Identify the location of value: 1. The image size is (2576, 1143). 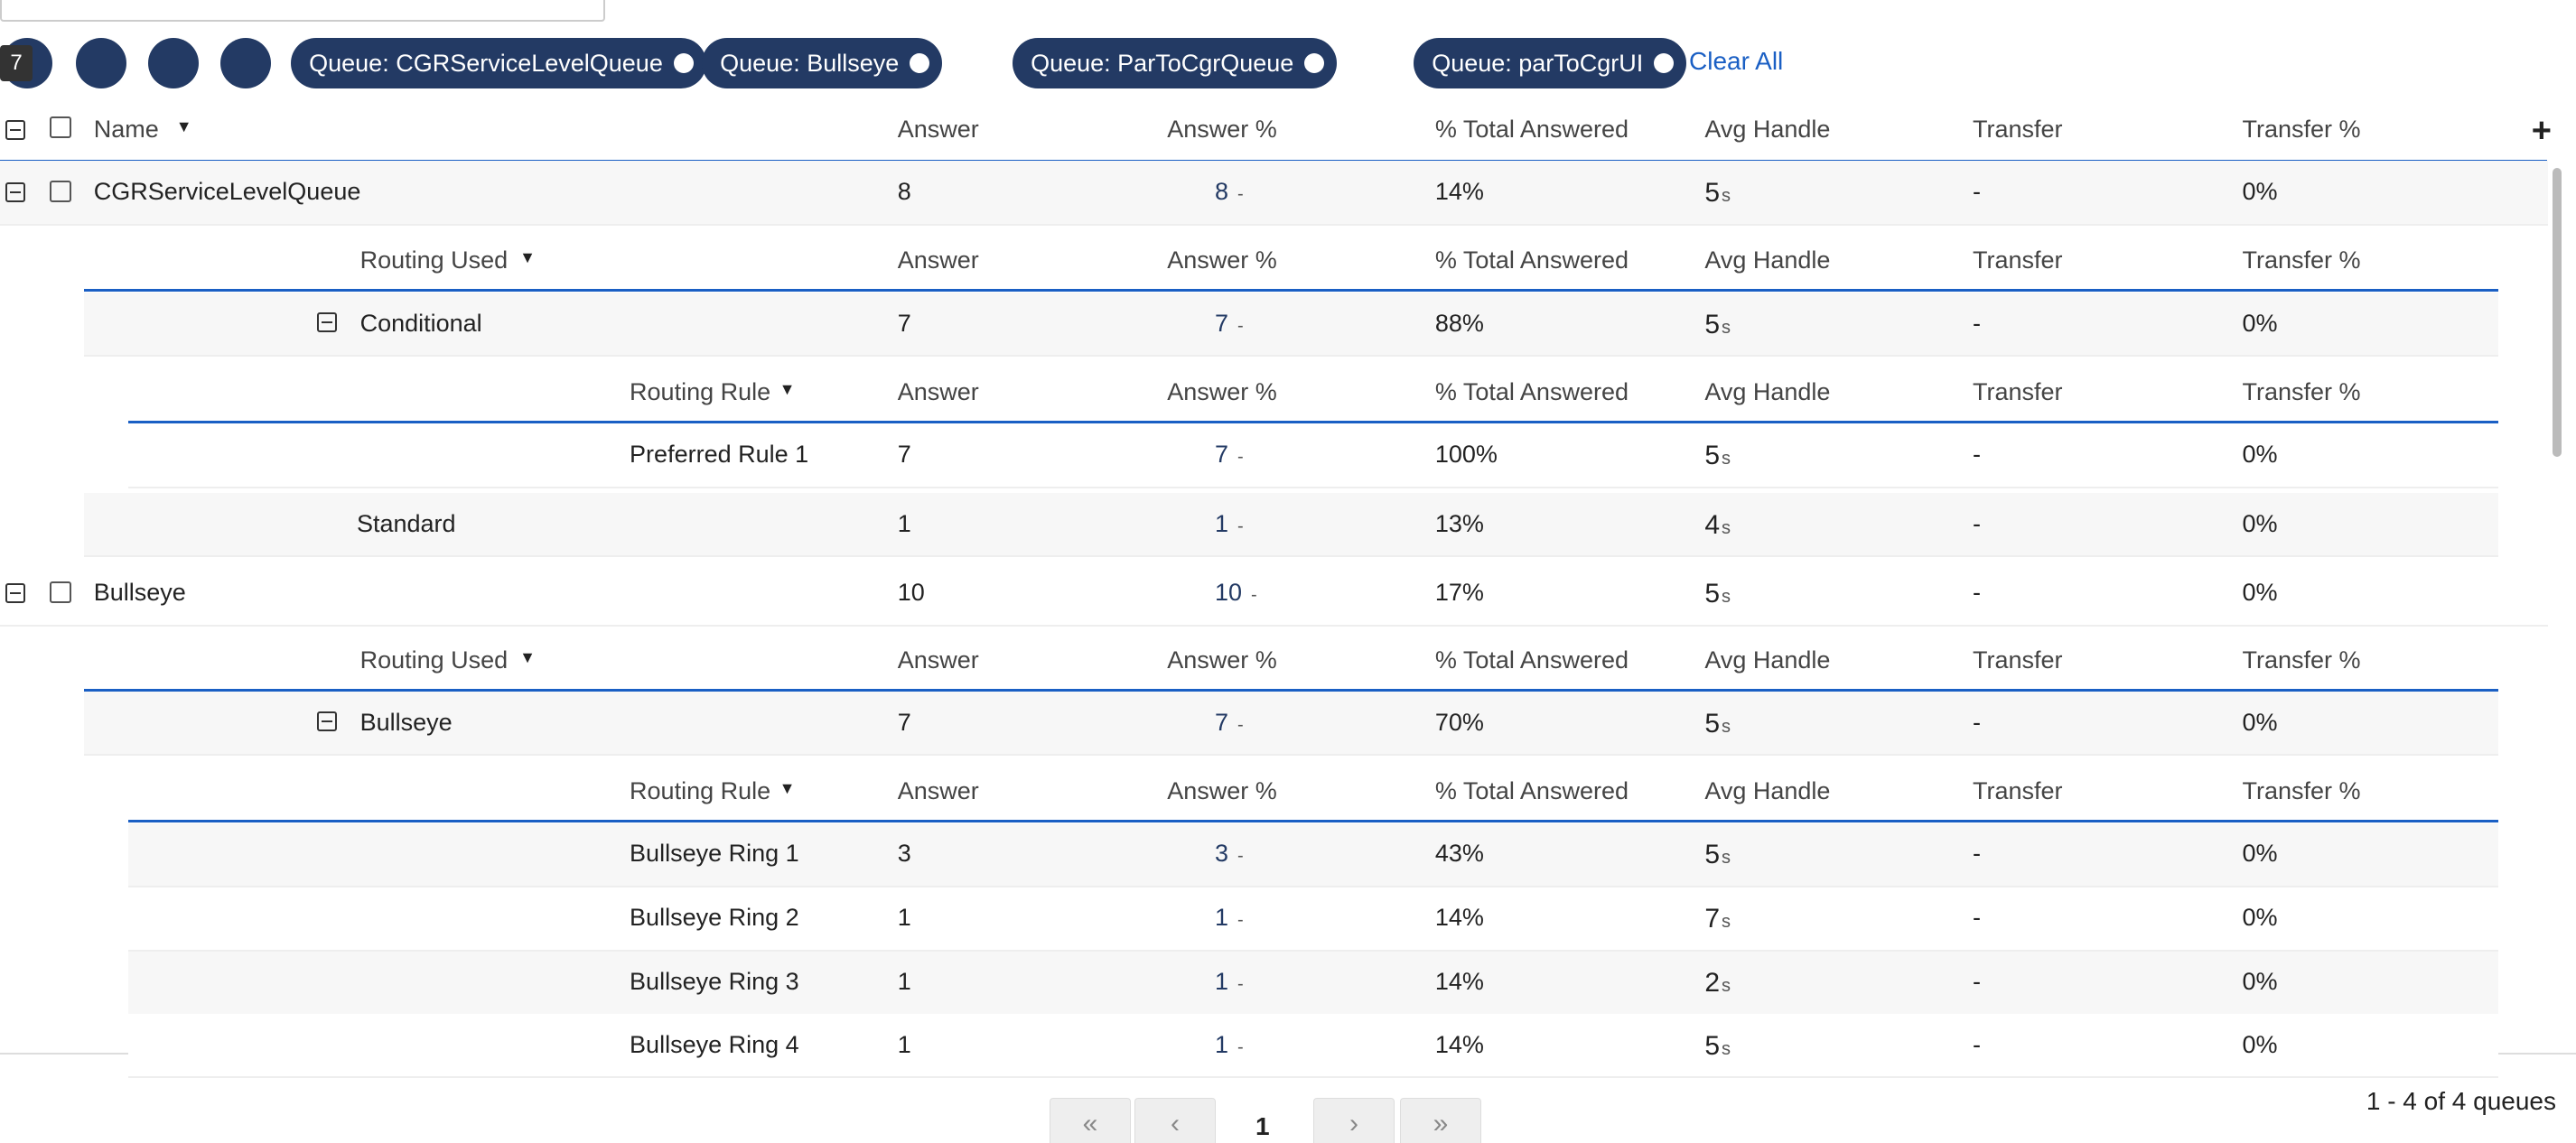
(1221, 523).